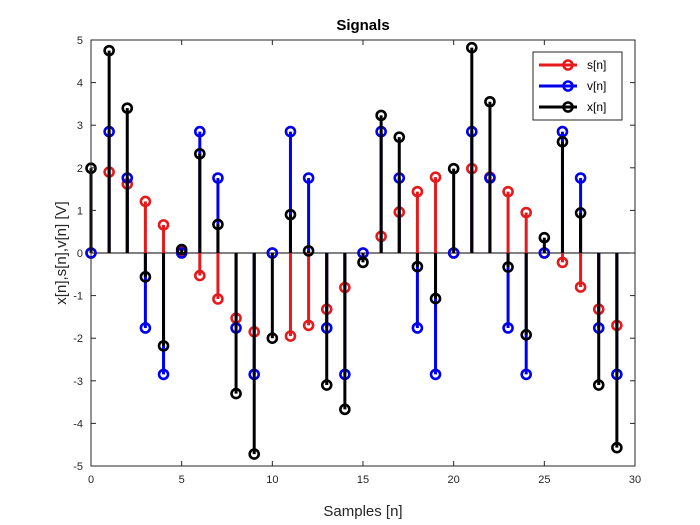  What do you see at coordinates (362, 25) in the screenshot?
I see `chart-title: Signals` at bounding box center [362, 25].